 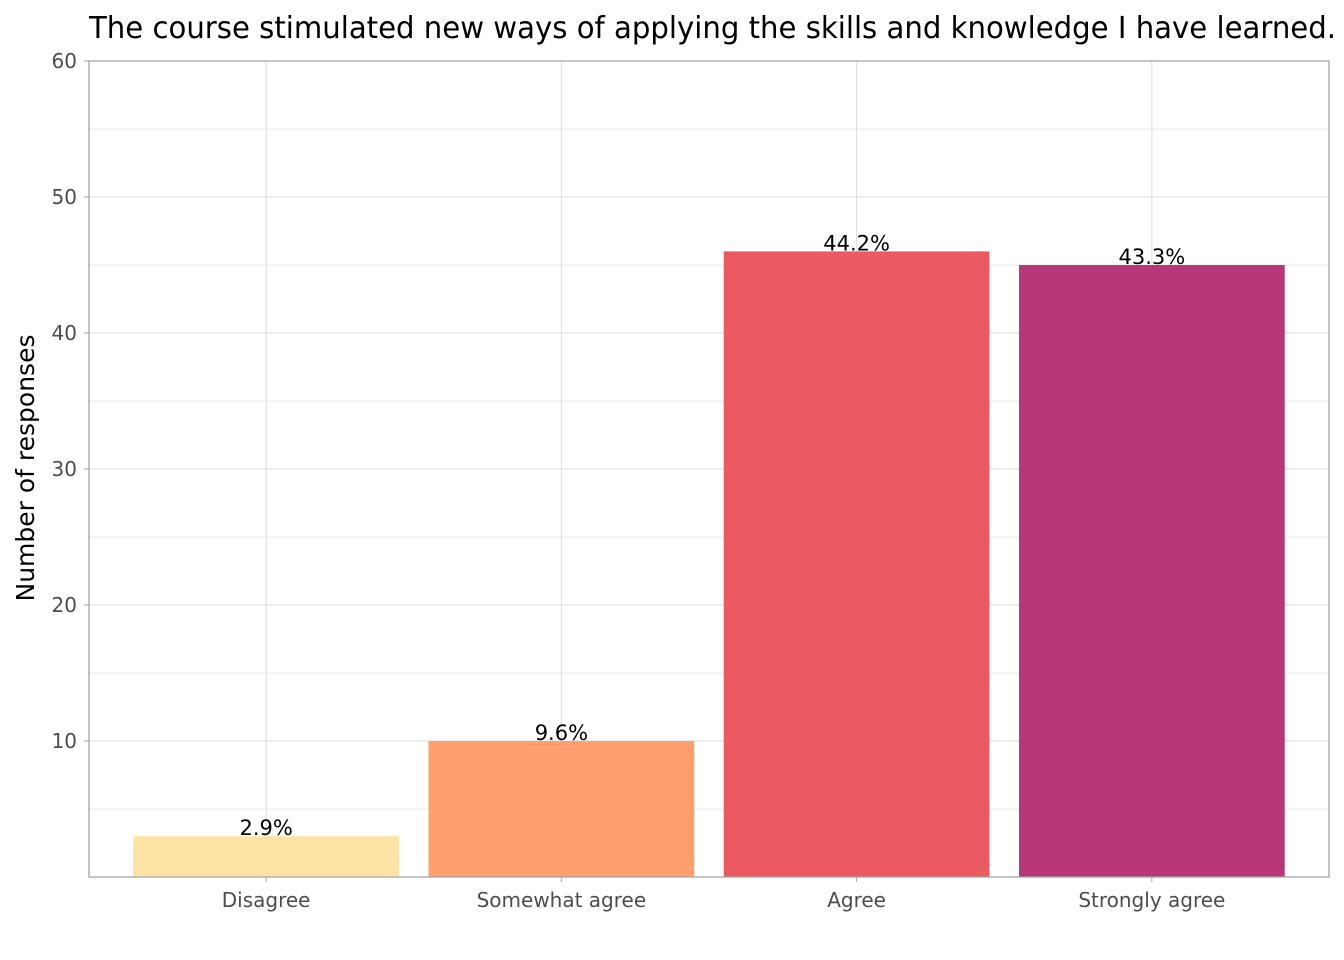 I want to click on y-tick-label: 50, so click(x=64, y=197).